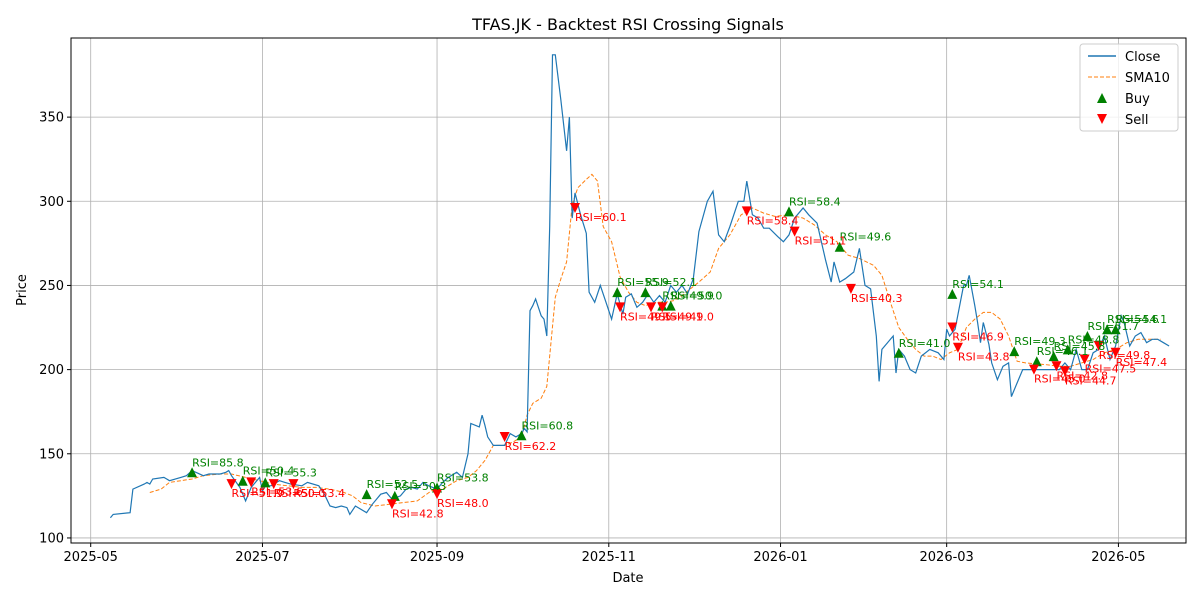  Describe the element at coordinates (51, 286) in the screenshot. I see `y-tick-label: 250` at that location.